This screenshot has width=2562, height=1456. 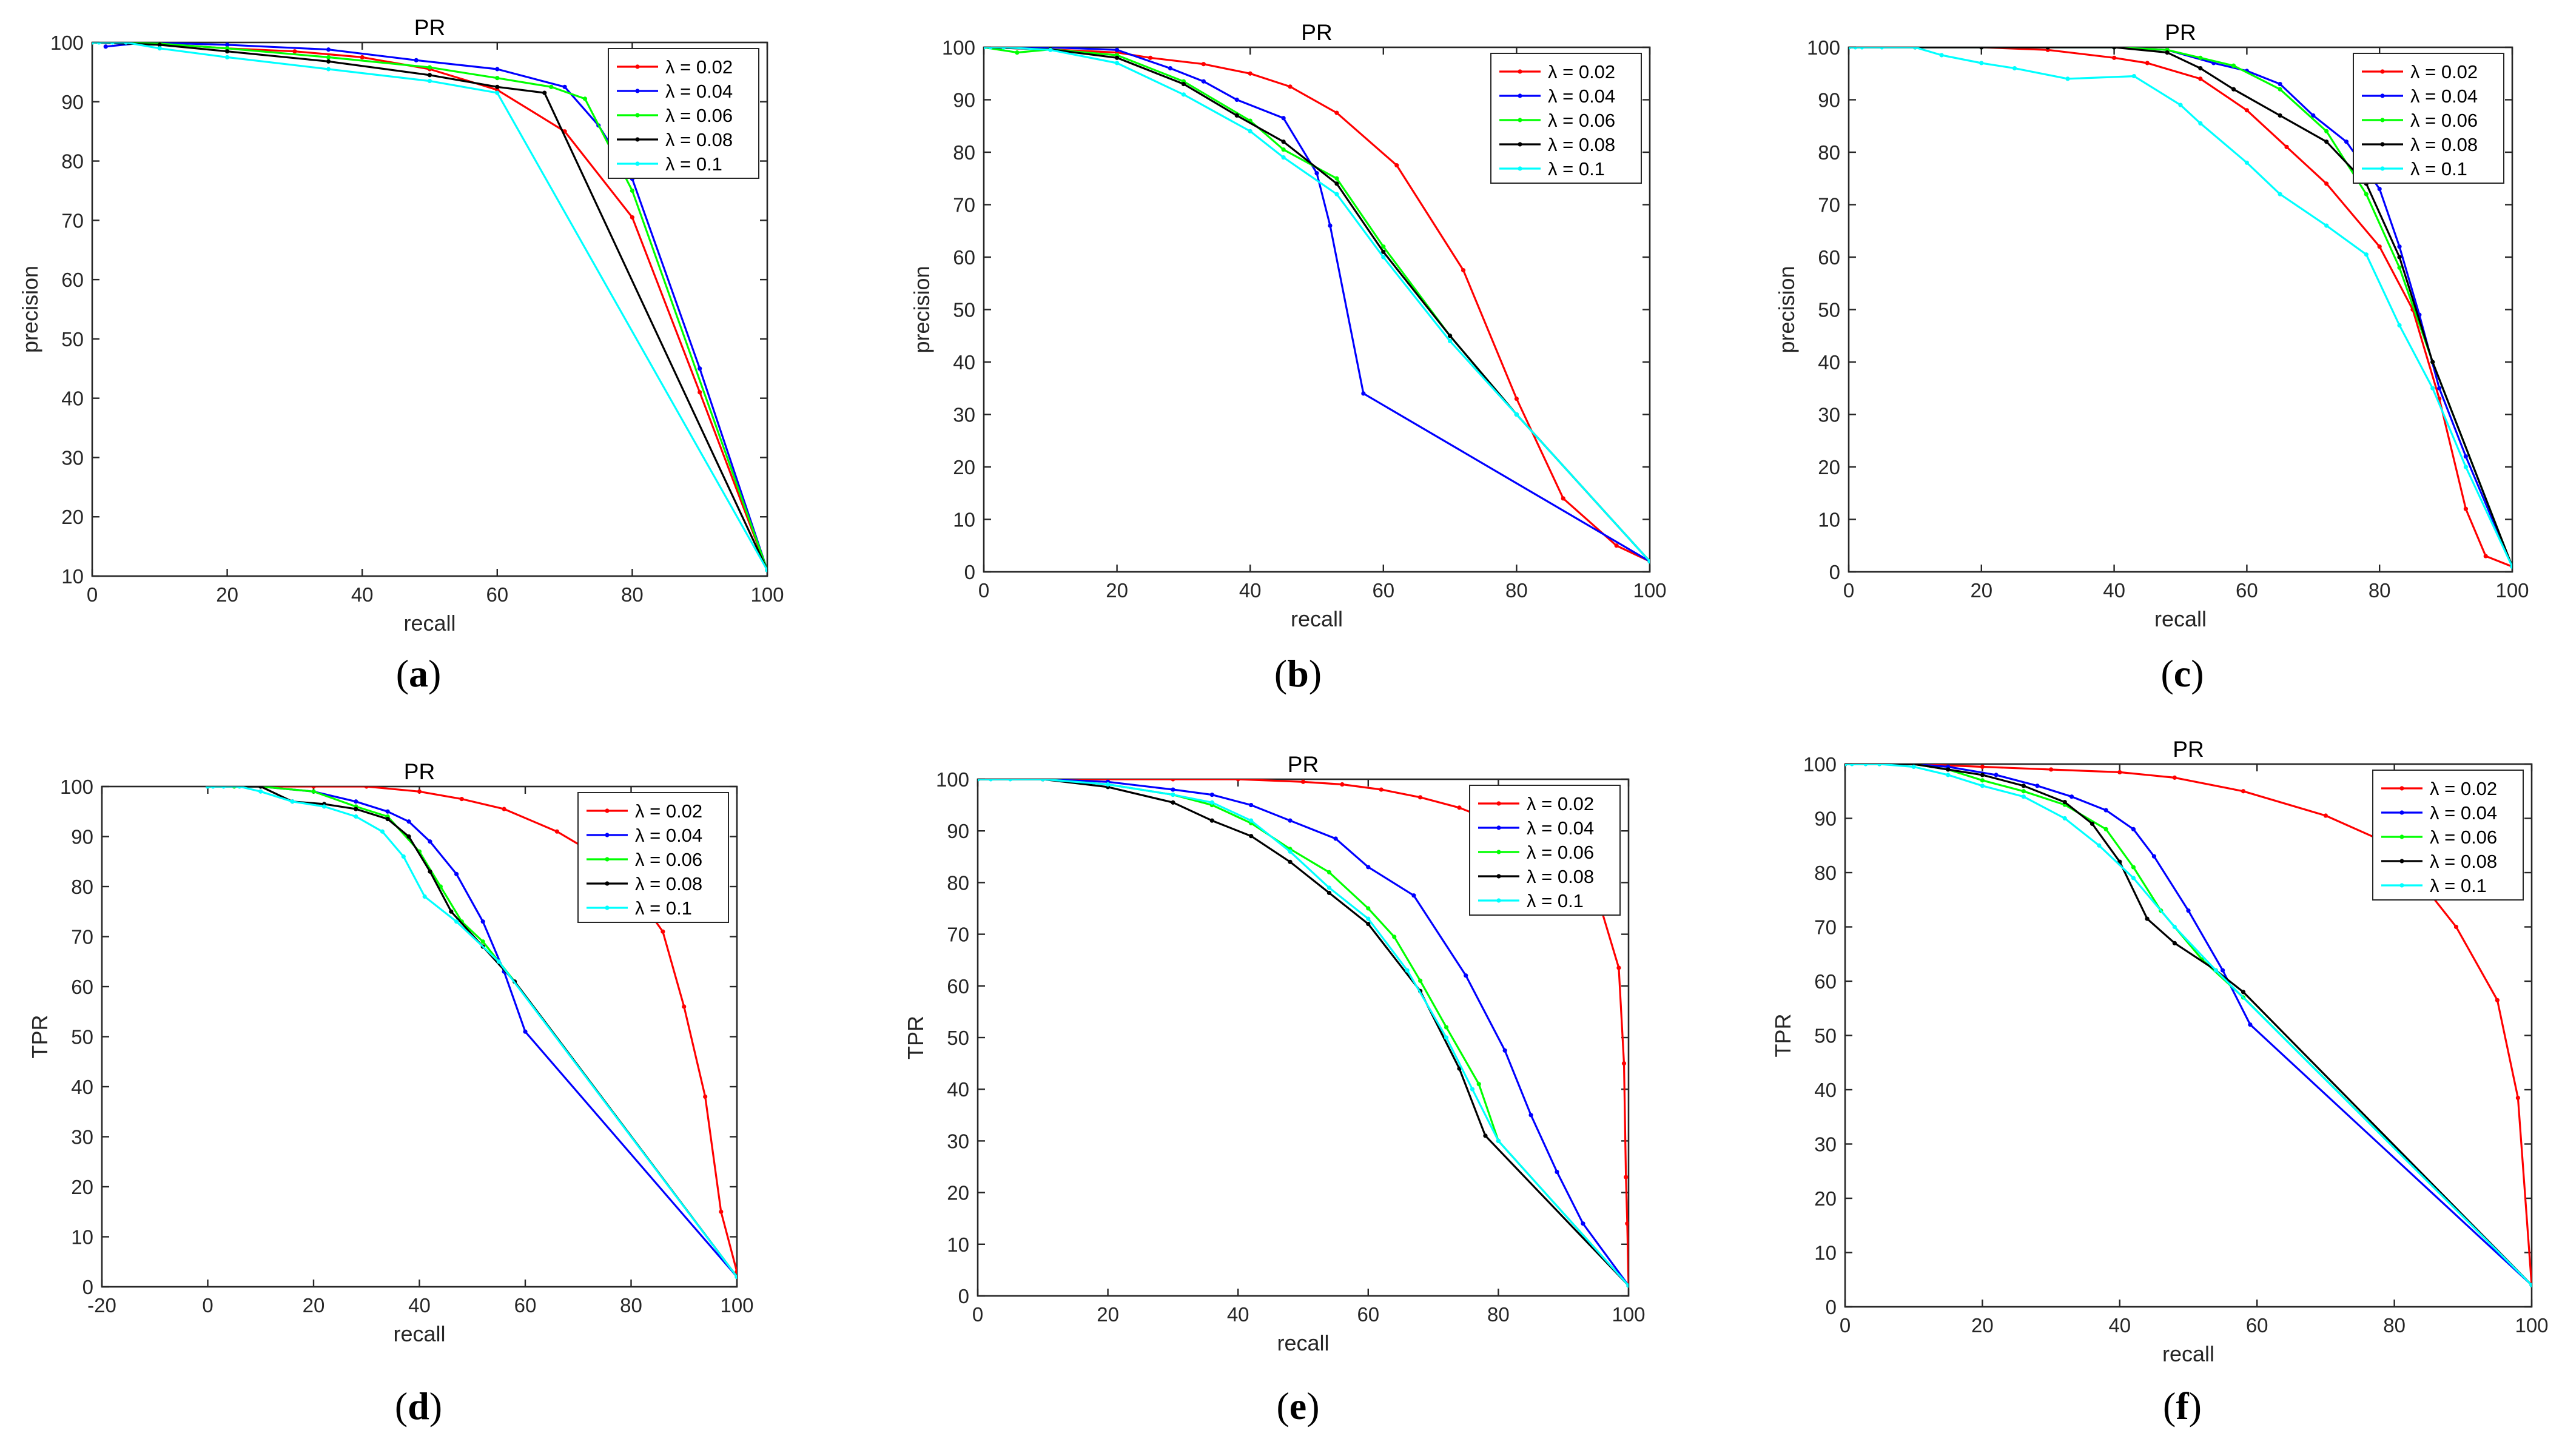 I want to click on legend-label: λ = 0.1, so click(x=2438, y=168).